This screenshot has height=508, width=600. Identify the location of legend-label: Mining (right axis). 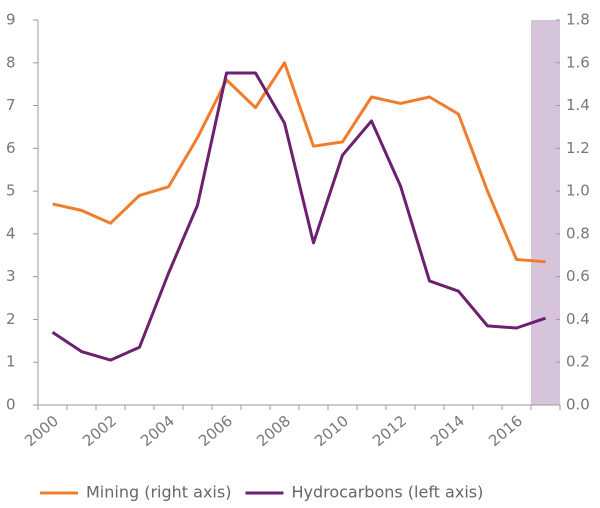
(158, 492).